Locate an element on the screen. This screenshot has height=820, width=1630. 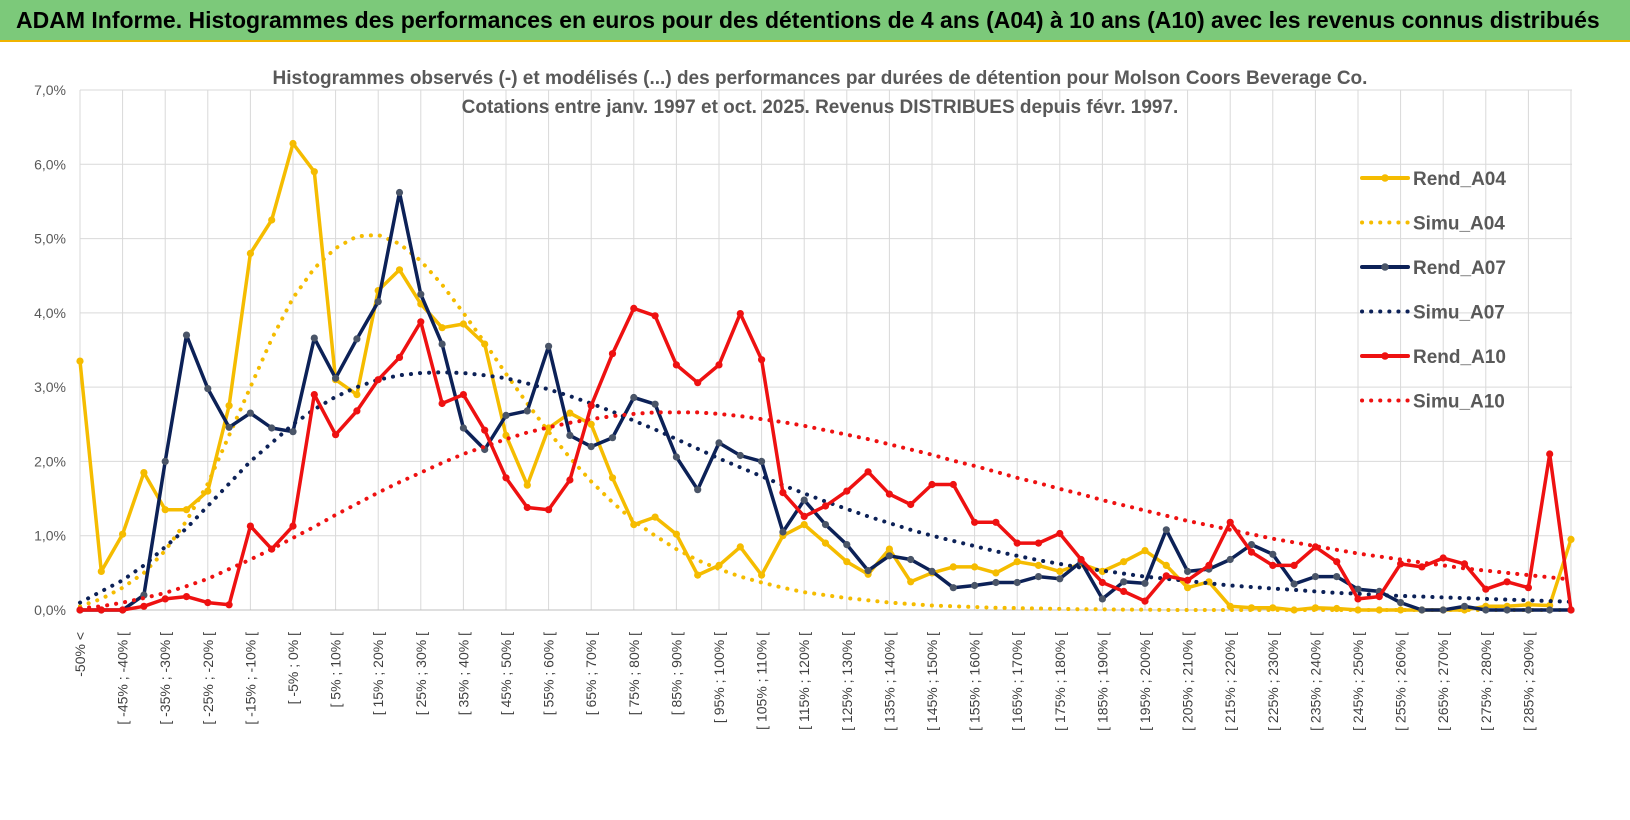
x-tick-label: [ 95% ; 100% [ is located at coordinates (719, 677).